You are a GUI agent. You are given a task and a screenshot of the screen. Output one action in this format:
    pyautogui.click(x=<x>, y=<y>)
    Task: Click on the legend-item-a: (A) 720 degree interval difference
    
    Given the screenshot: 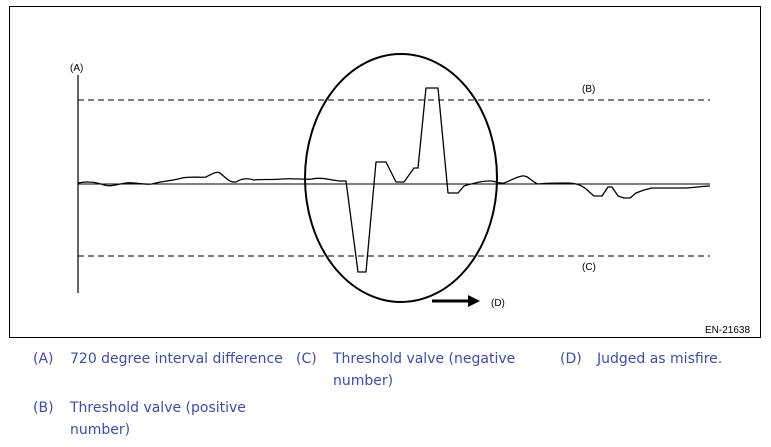 What is the action you would take?
    pyautogui.click(x=158, y=359)
    